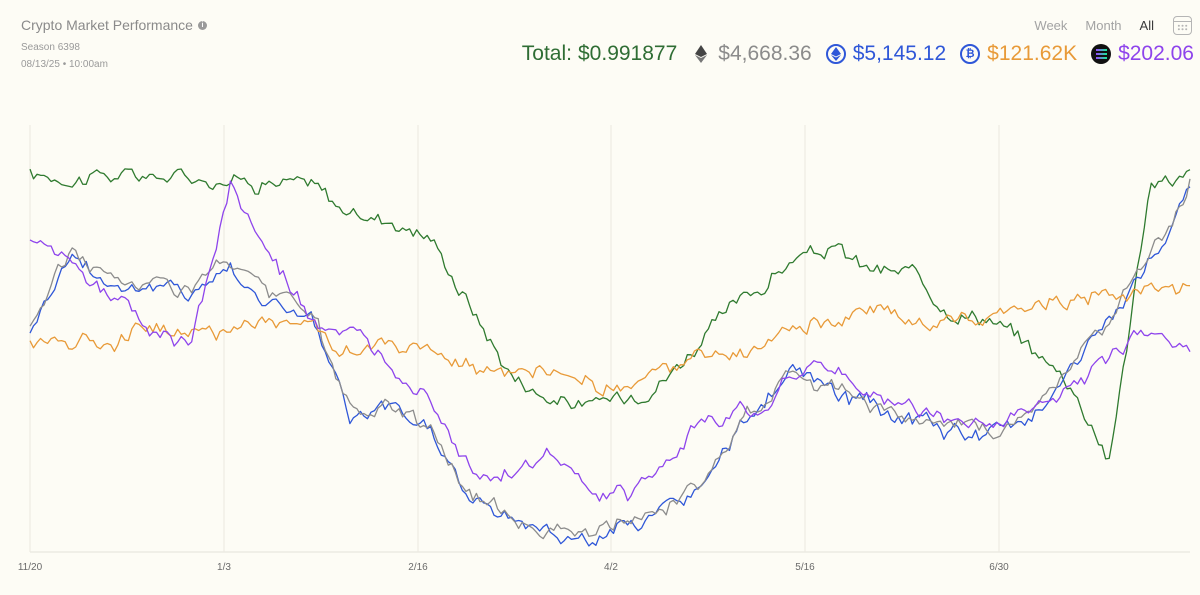 This screenshot has height=595, width=1200. I want to click on coin-sol: $202.06, so click(1142, 54).